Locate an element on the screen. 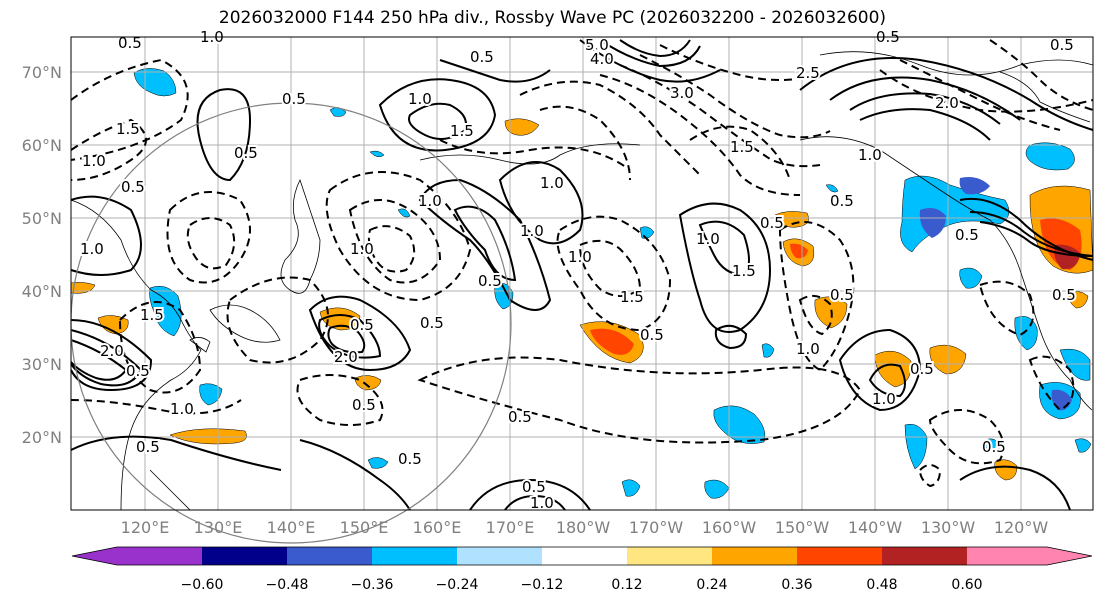  lon-tick-label: 140°E is located at coordinates (291, 527).